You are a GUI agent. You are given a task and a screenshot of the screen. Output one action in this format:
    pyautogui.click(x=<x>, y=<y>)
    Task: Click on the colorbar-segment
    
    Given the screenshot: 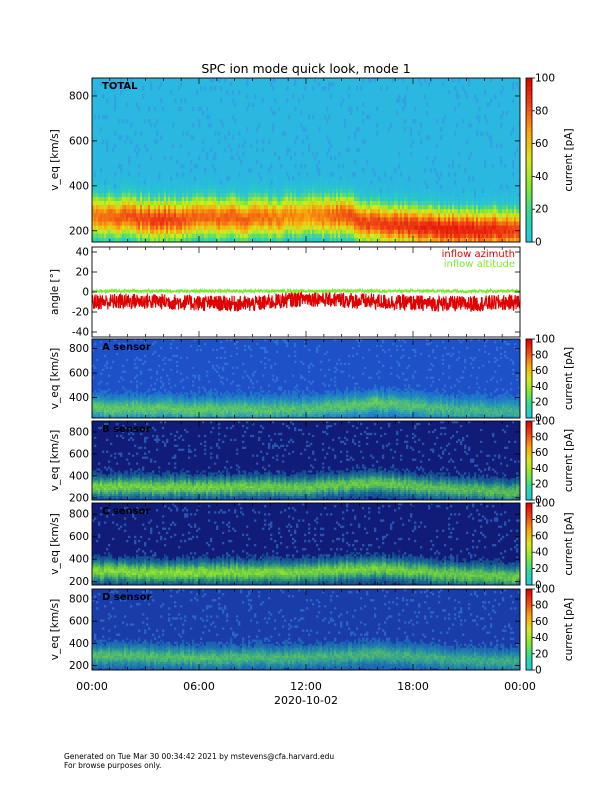 What is the action you would take?
    pyautogui.click(x=529, y=224)
    